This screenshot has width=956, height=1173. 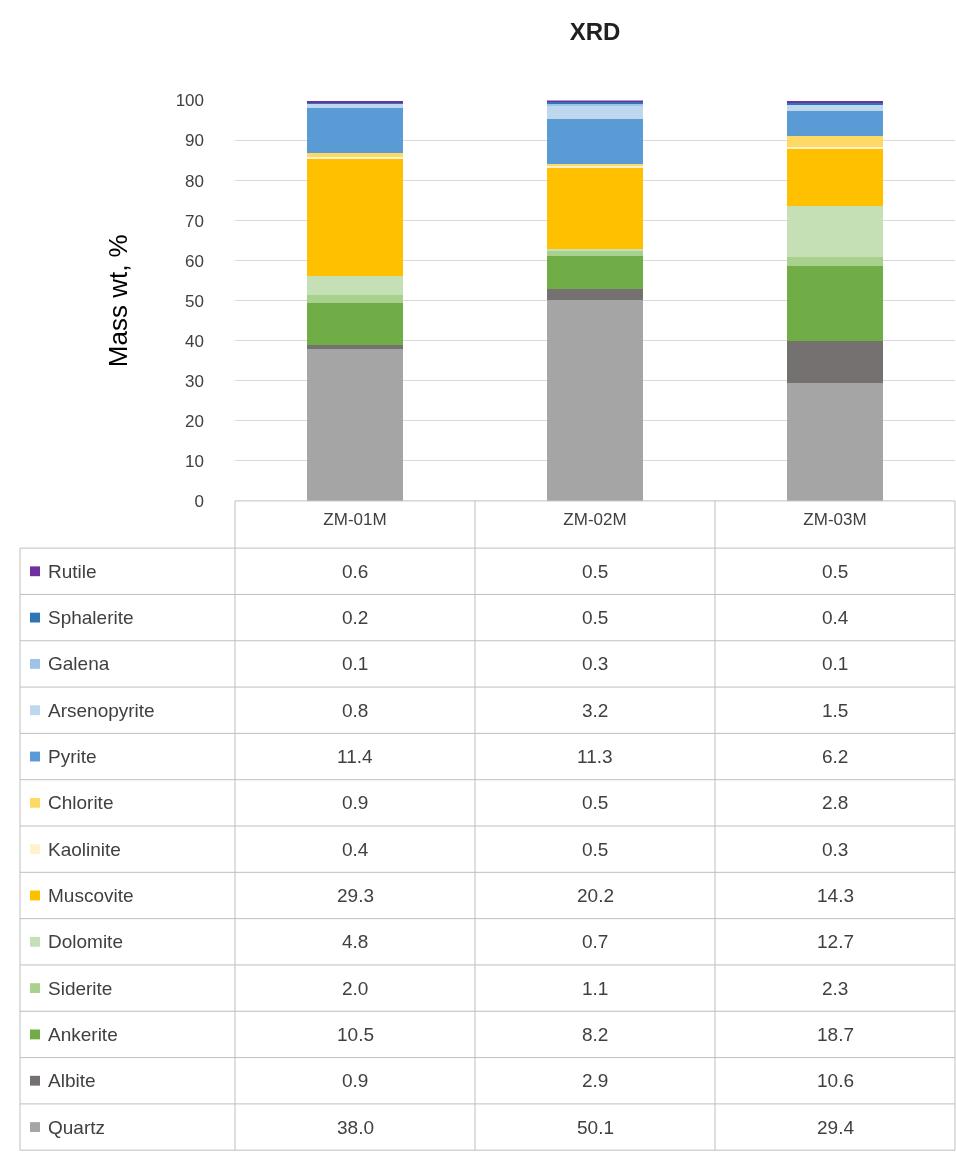 What do you see at coordinates (595, 710) in the screenshot?
I see `data-label: 3.2` at bounding box center [595, 710].